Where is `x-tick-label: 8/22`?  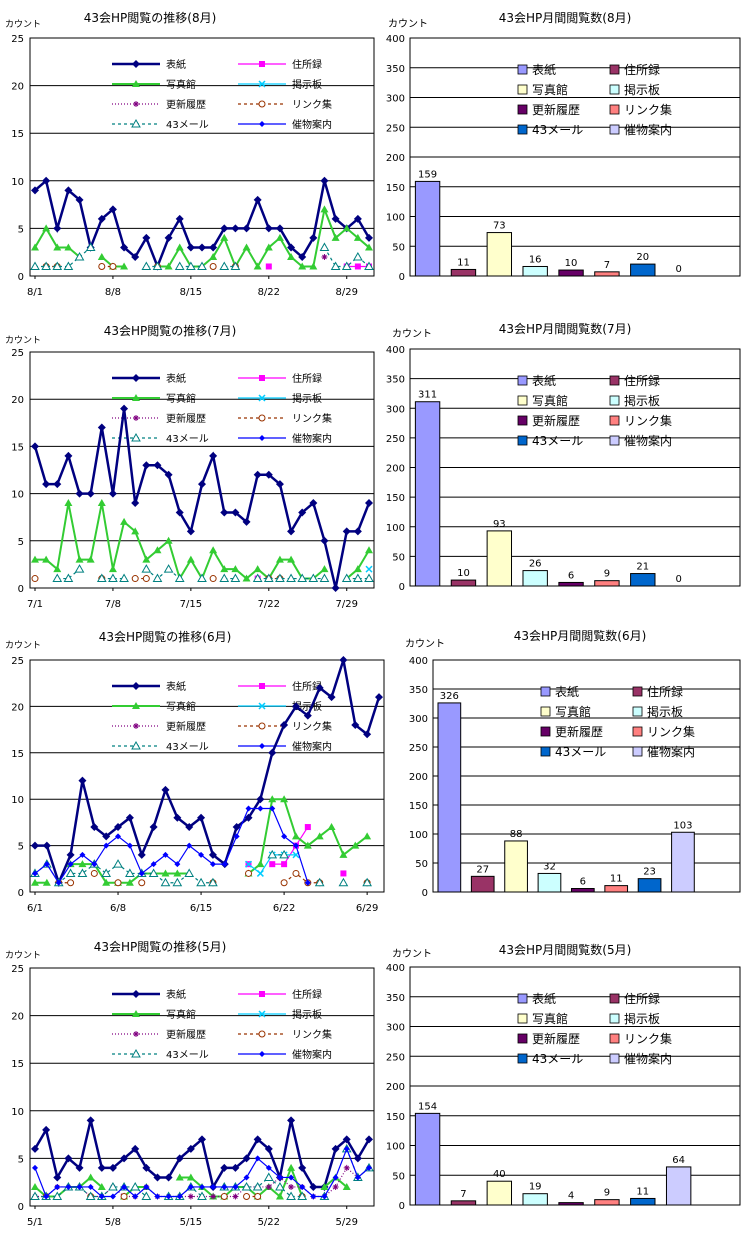 x-tick-label: 8/22 is located at coordinates (269, 292).